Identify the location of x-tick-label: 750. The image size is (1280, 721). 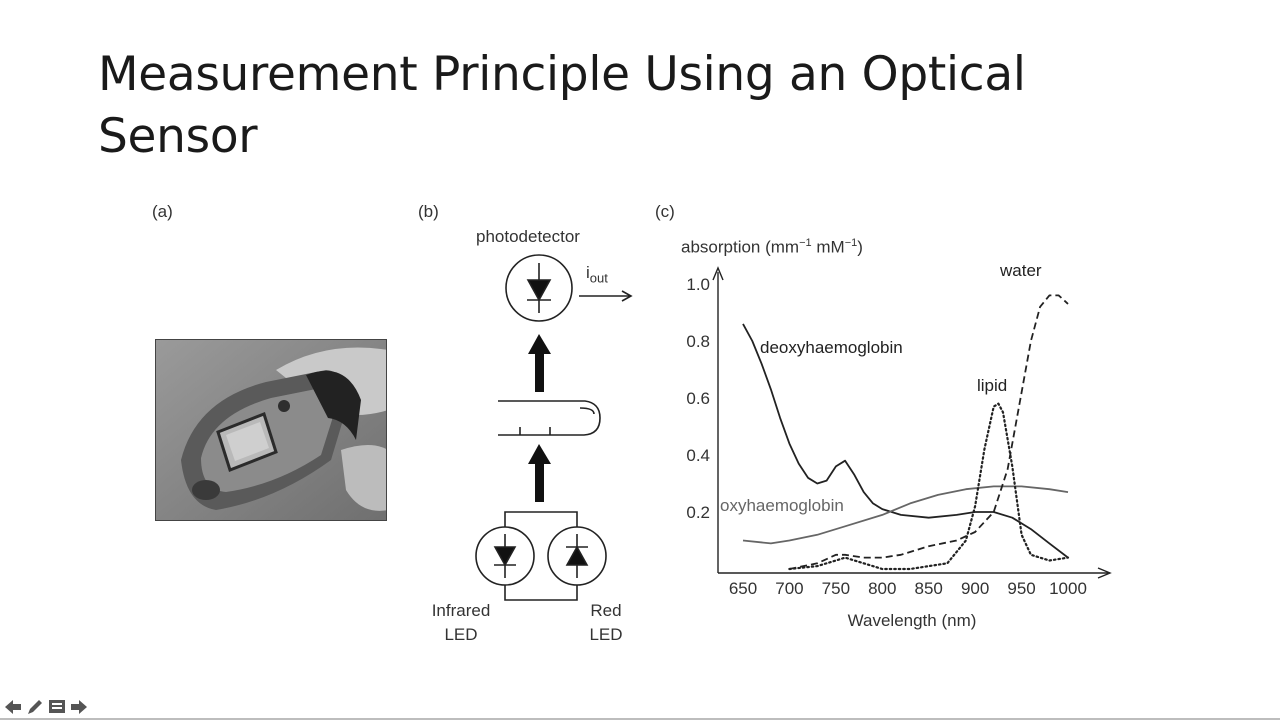
(836, 588).